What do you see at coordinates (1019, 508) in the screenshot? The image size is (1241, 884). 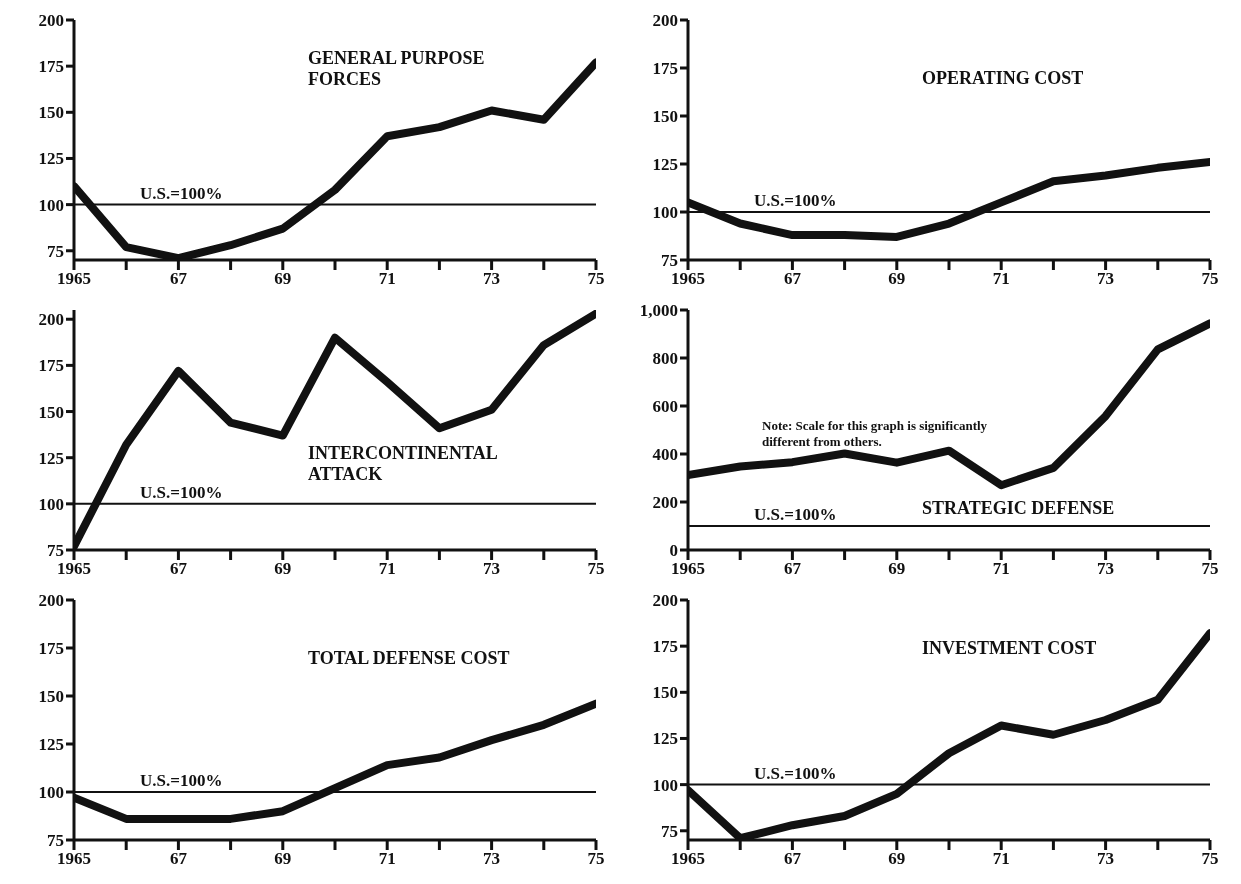 I see `text: STRATEGIC DEFENSE` at bounding box center [1019, 508].